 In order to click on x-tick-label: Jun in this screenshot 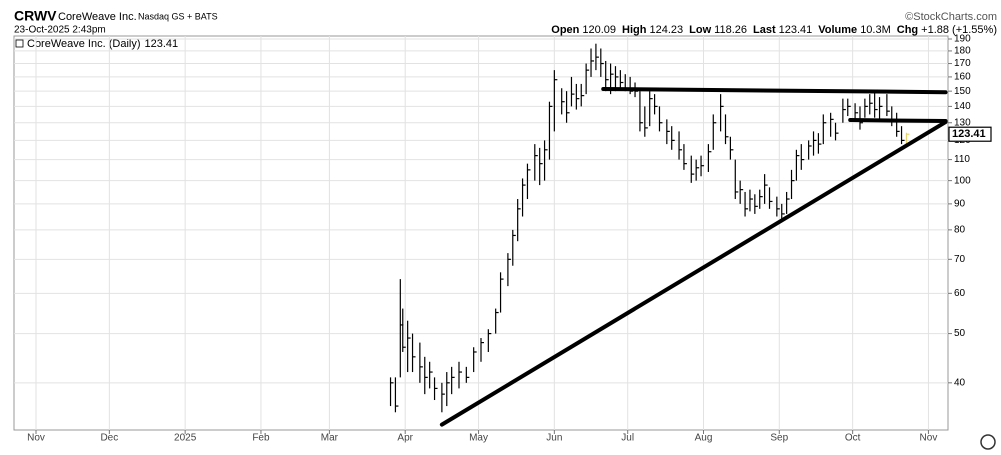, I will do `click(554, 438)`.